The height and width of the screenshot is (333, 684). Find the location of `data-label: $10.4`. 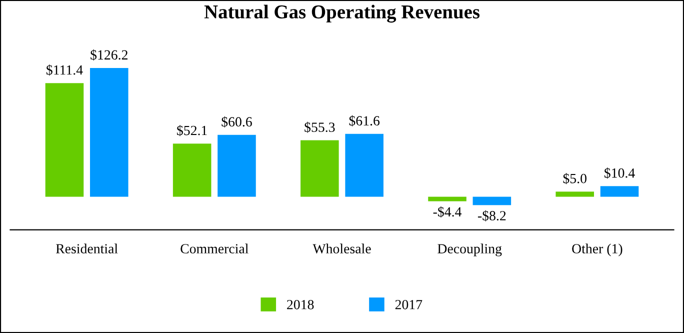

data-label: $10.4 is located at coordinates (619, 173).